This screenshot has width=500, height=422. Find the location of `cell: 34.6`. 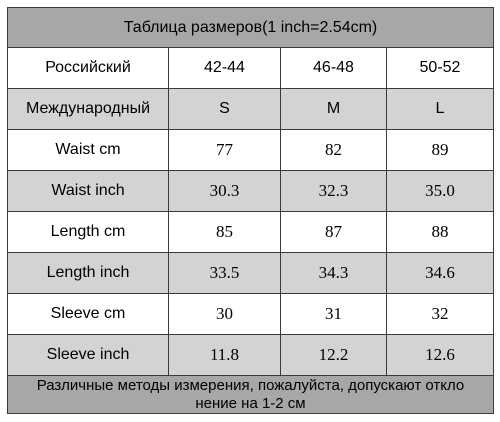

cell: 34.6 is located at coordinates (440, 273).